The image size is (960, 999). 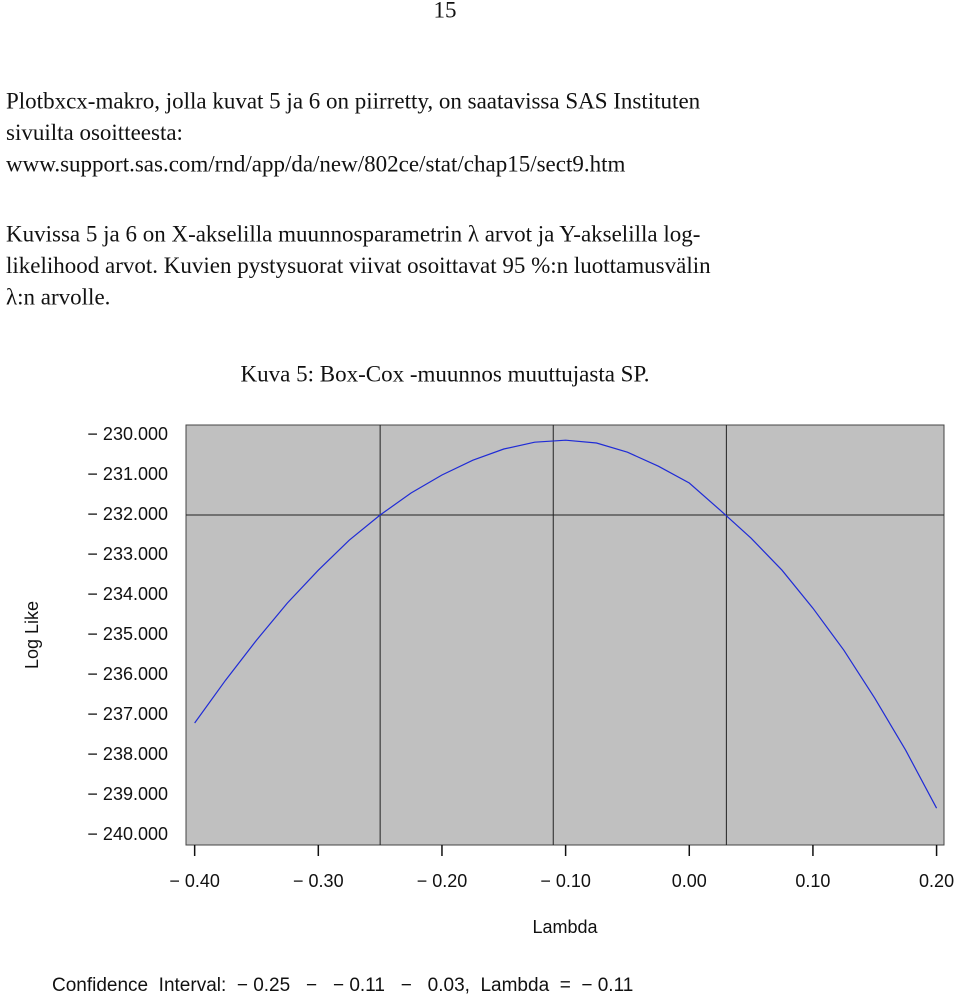 I want to click on x-tick-label: 0.10, so click(x=812, y=881).